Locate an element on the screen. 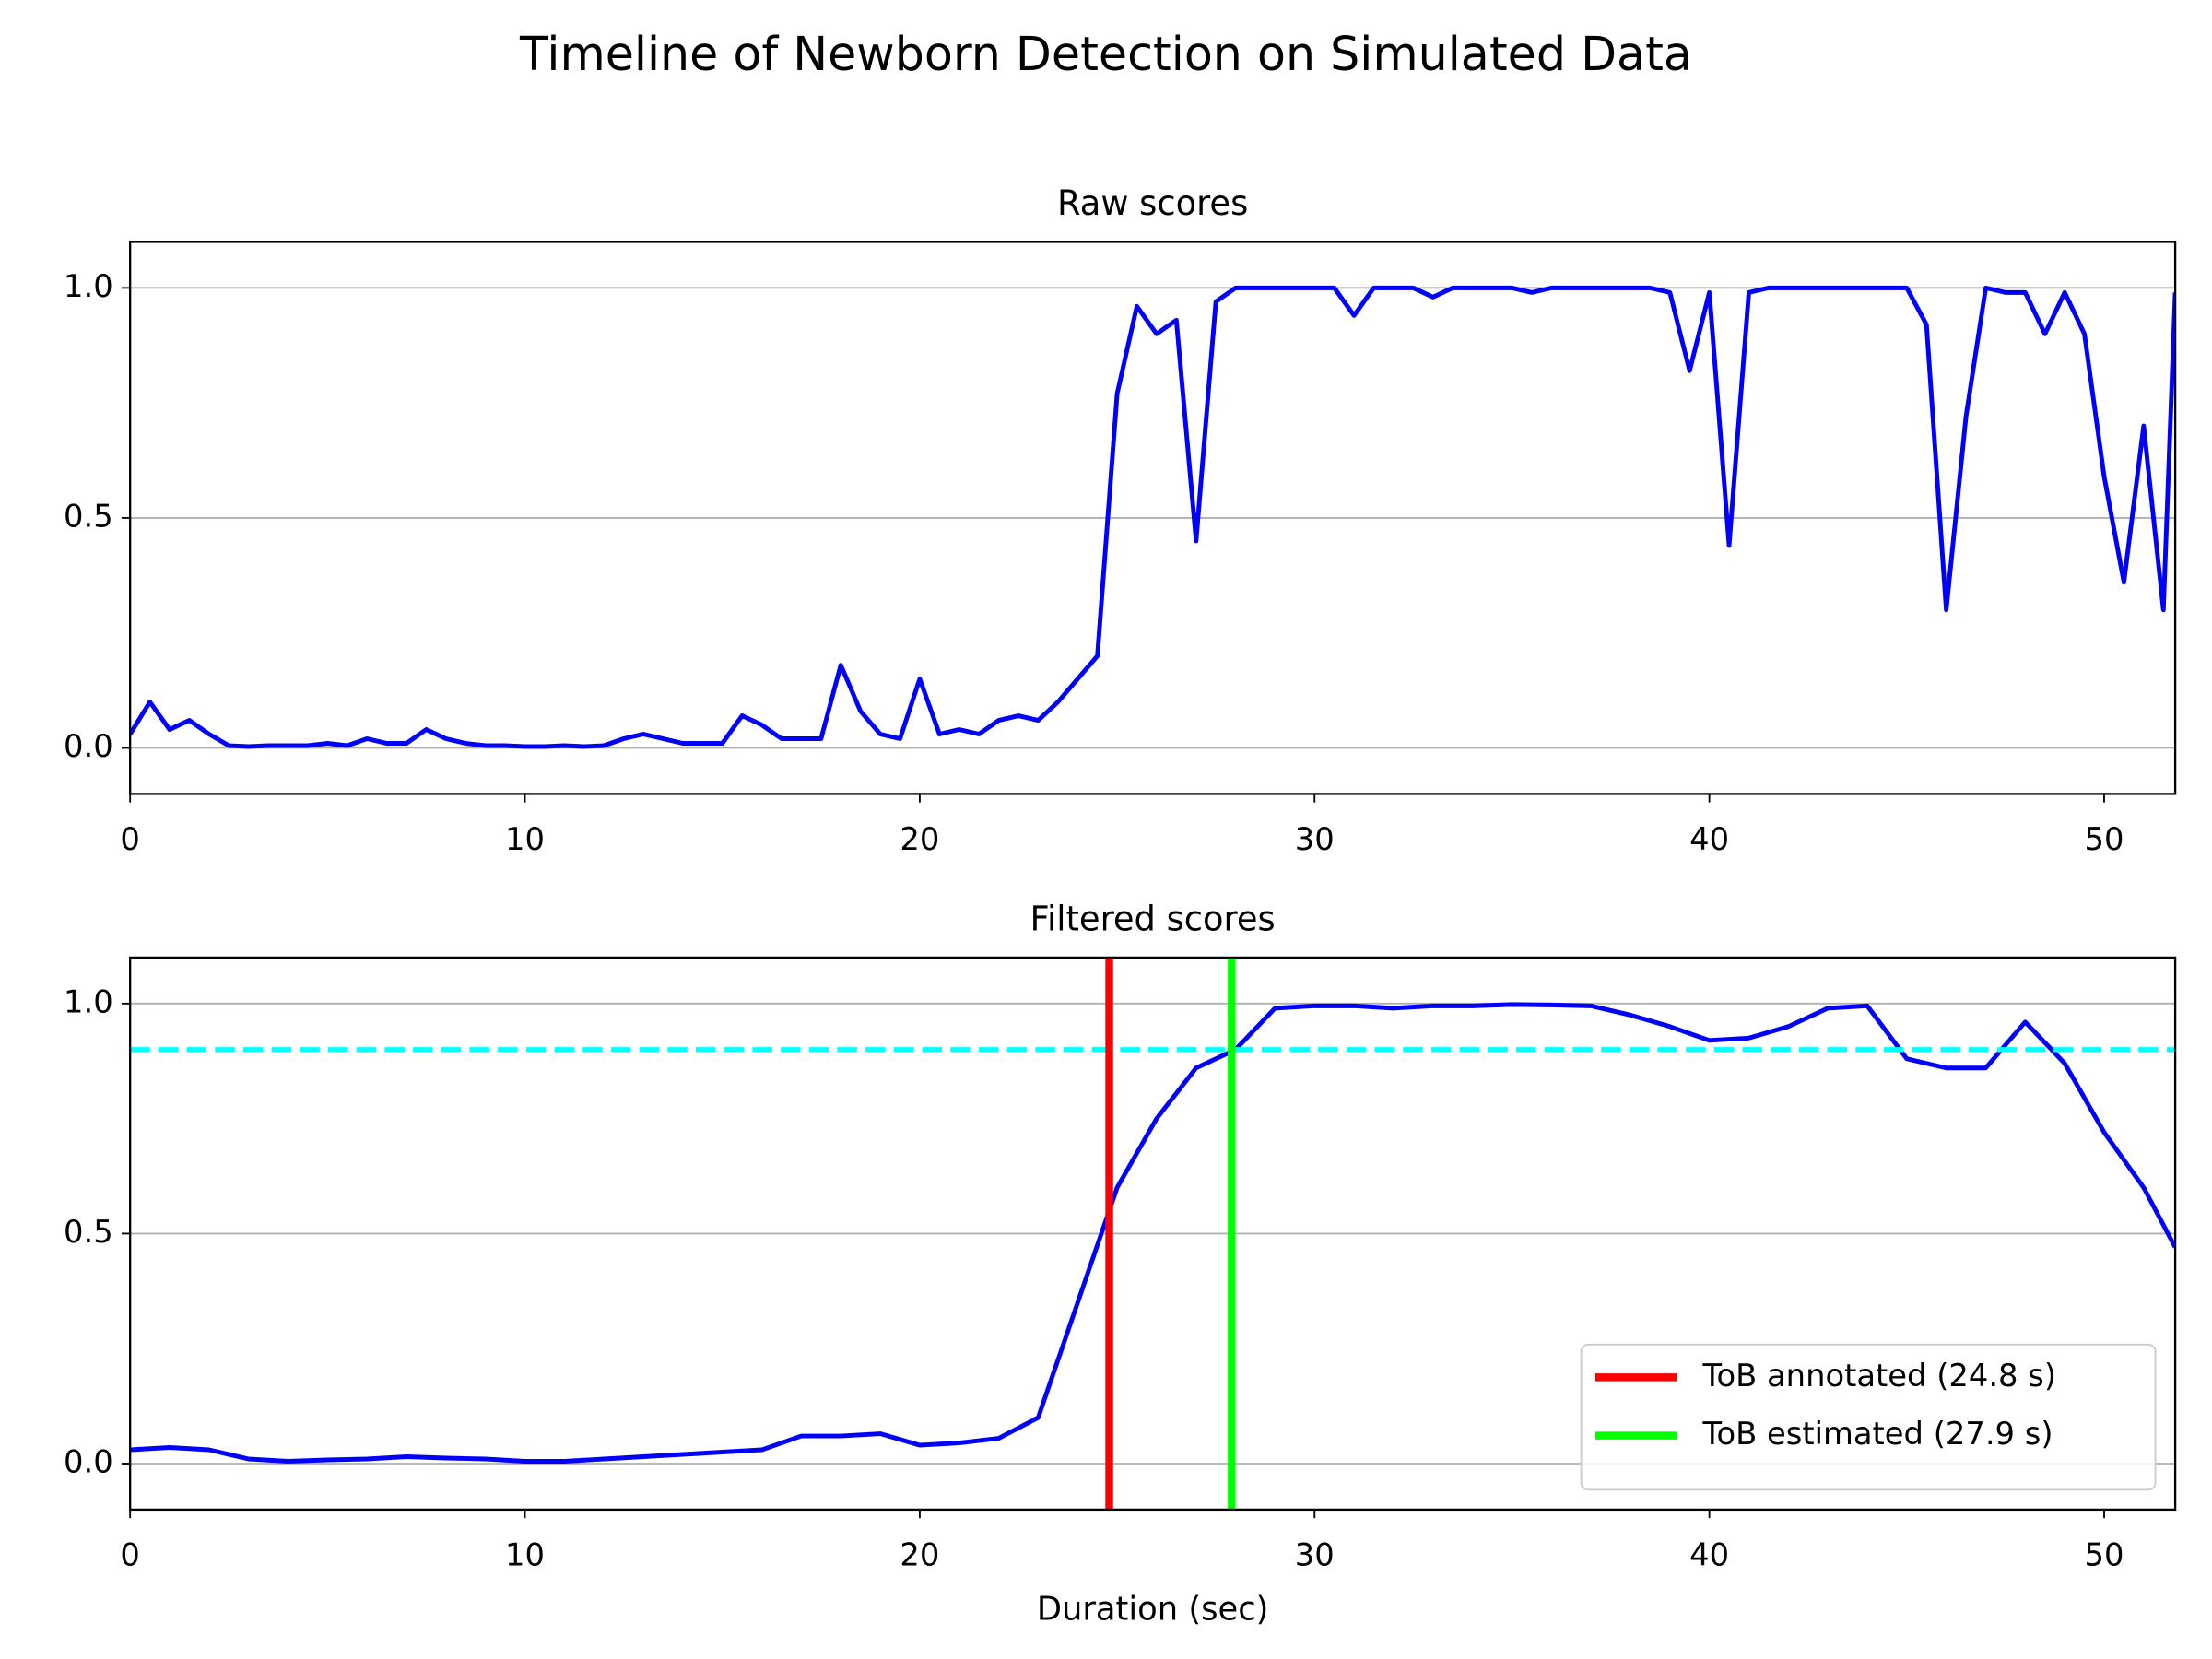 The width and height of the screenshot is (2212, 1659). legend-label: ToB estimated (27.9 s) is located at coordinates (1877, 1434).